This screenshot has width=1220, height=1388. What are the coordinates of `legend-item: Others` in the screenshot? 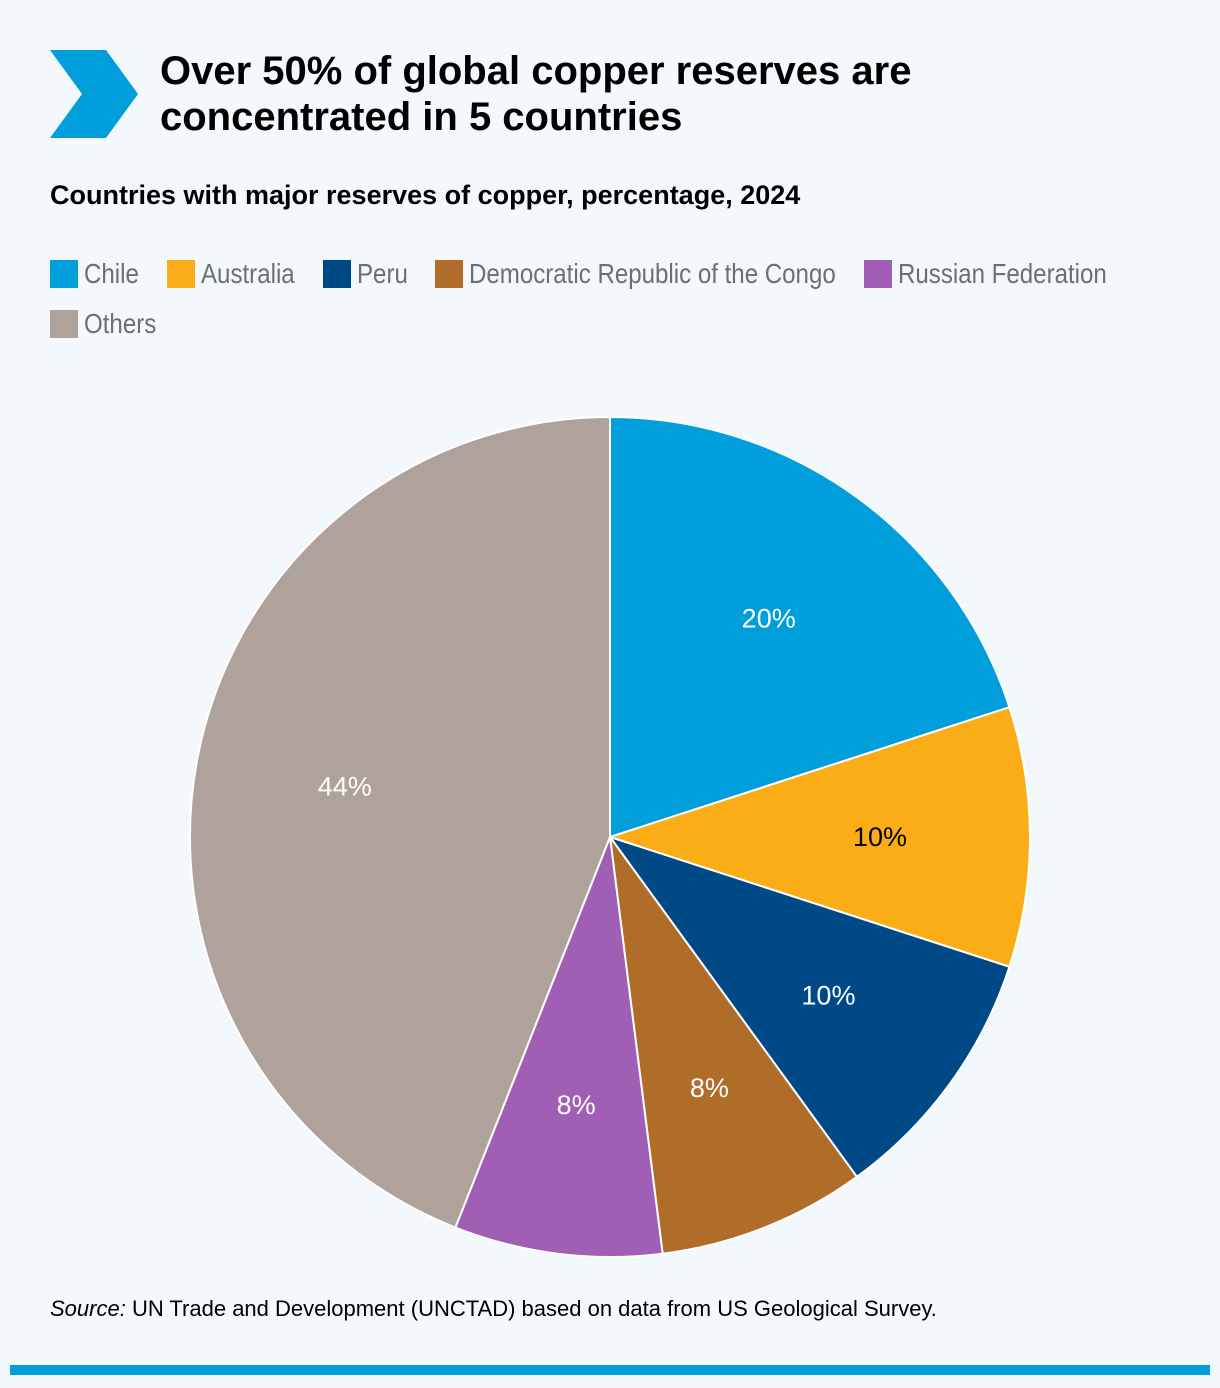 It's located at (109, 324).